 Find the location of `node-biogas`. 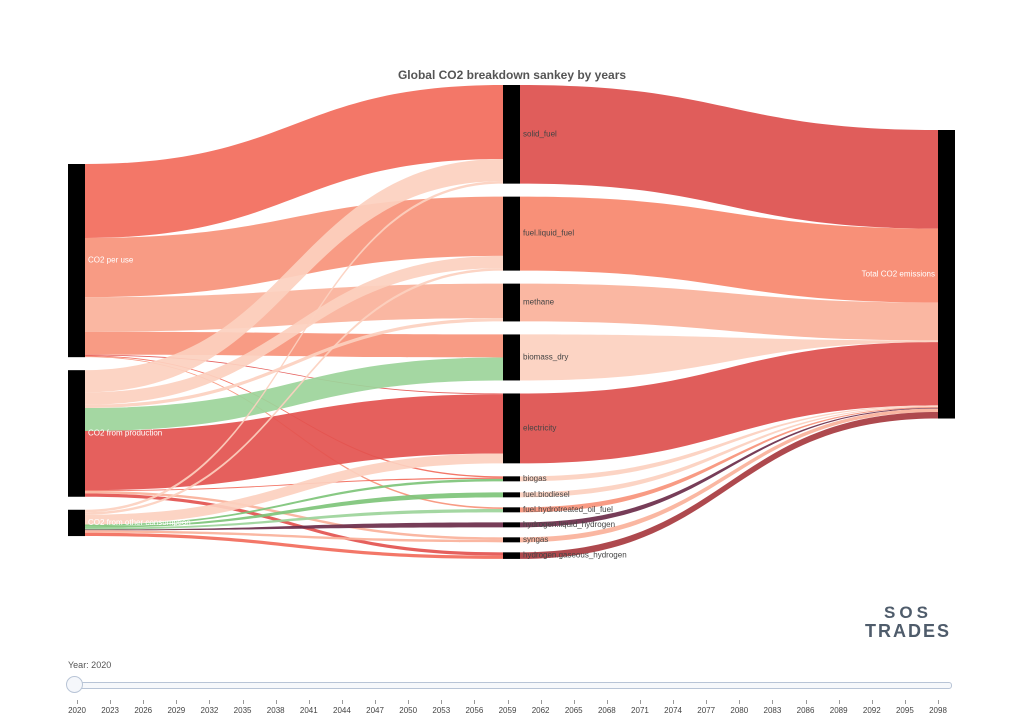

node-biogas is located at coordinates (511, 479).